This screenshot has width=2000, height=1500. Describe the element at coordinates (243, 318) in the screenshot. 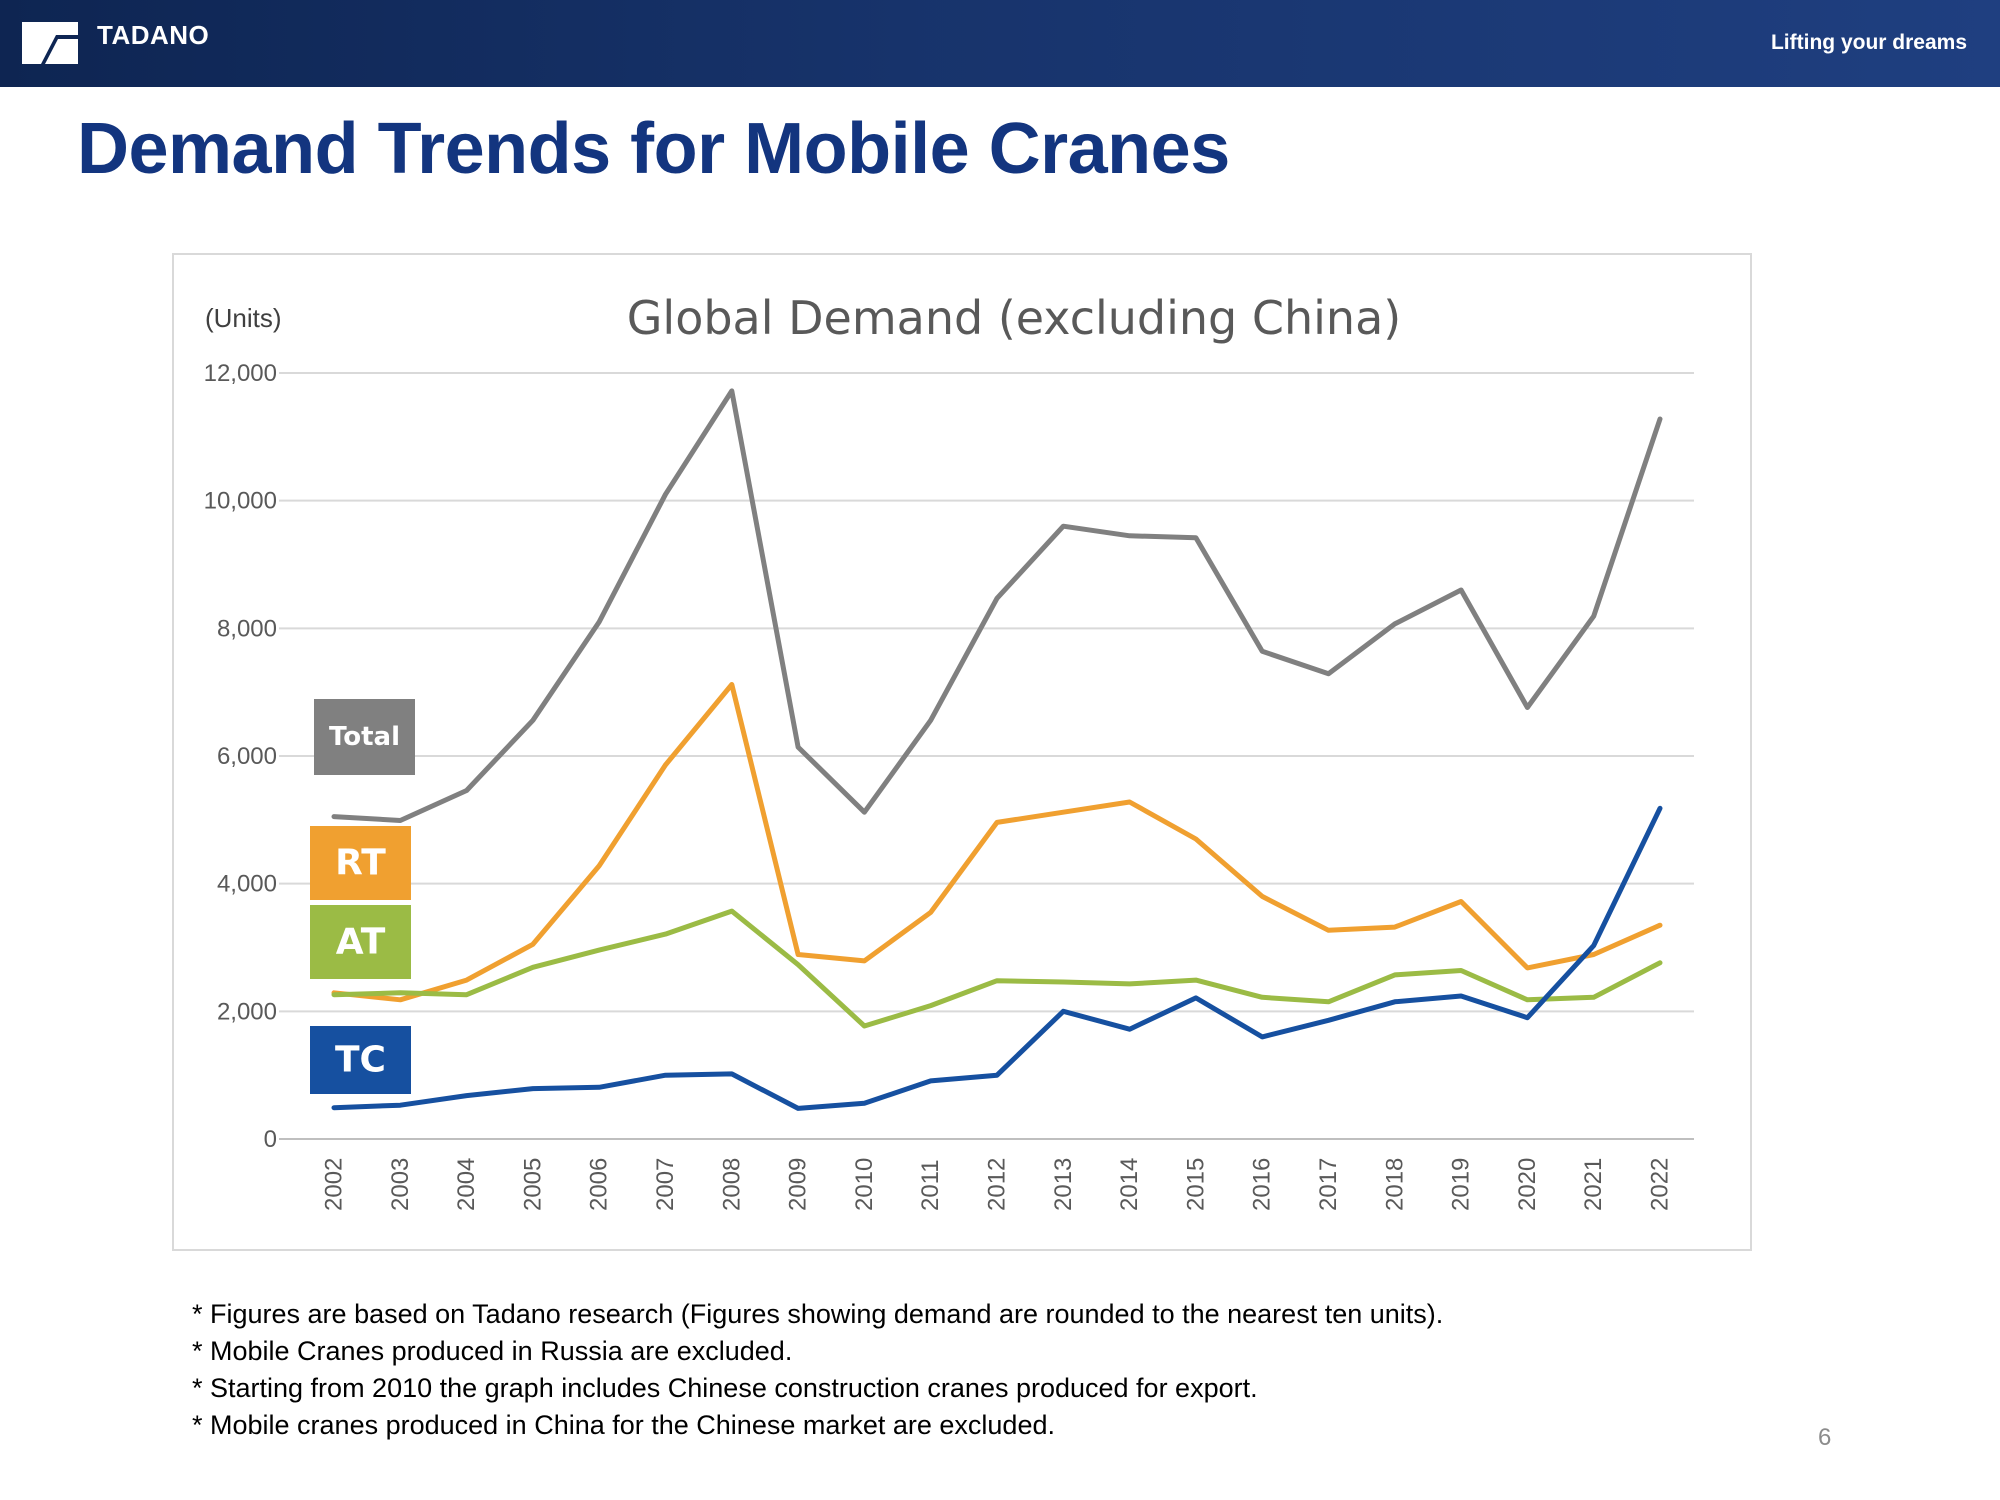

I see `y-axis-unit-label: (Units)` at that location.